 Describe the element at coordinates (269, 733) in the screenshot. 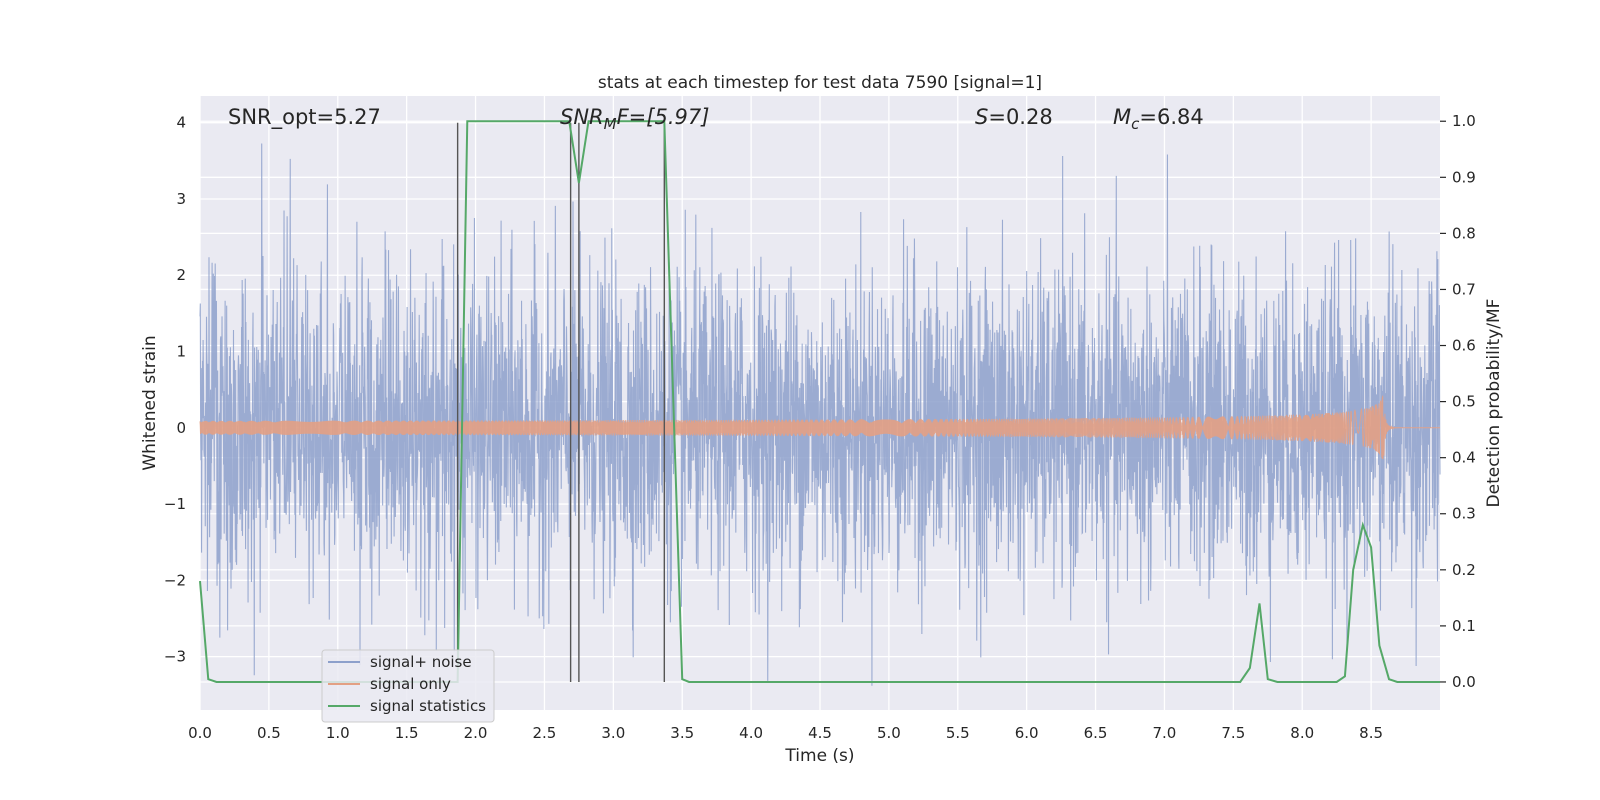

I see `x-tick-label: 0.5` at that location.